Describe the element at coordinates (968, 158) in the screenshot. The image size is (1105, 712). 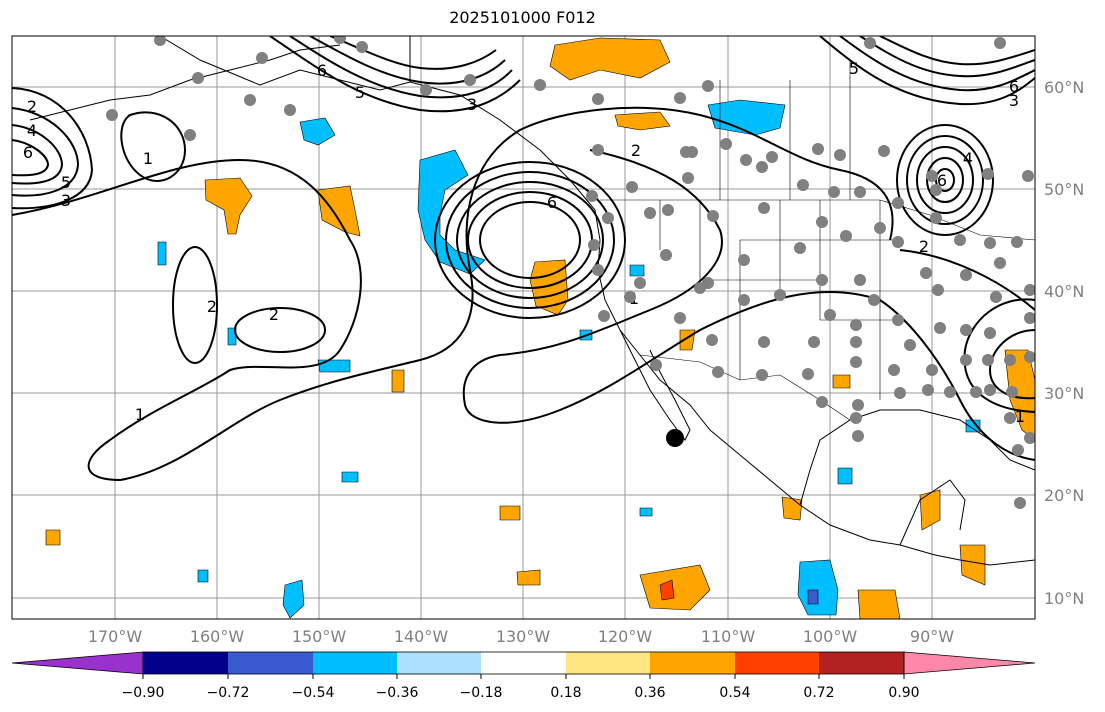
I see `contour-label: 4` at that location.